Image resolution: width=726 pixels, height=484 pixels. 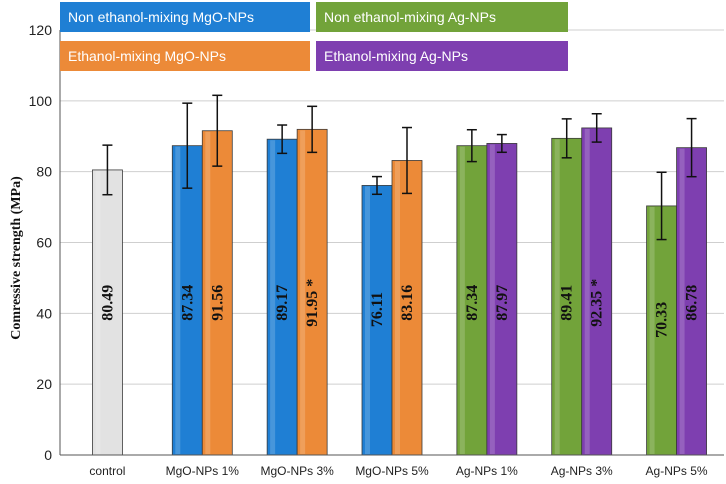 What do you see at coordinates (396, 56) in the screenshot?
I see `legend-label: Ethanol-mixing Ag-NPs` at bounding box center [396, 56].